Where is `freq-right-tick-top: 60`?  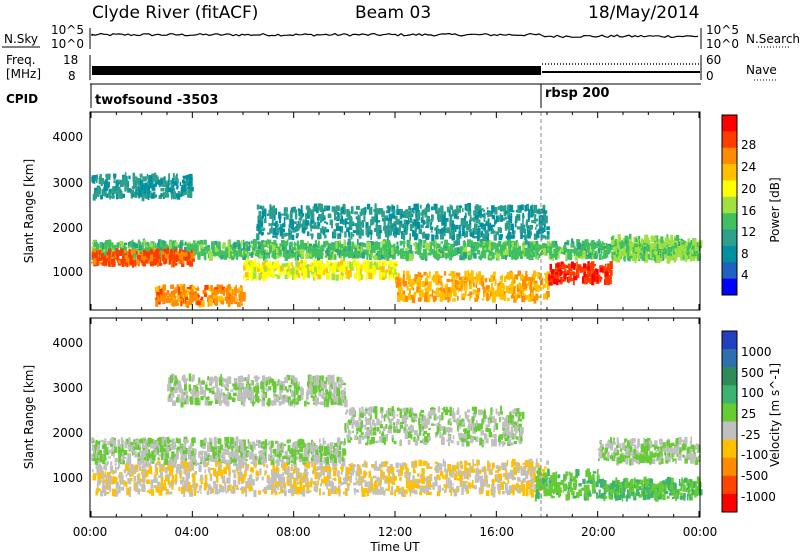 freq-right-tick-top: 60 is located at coordinates (713, 60).